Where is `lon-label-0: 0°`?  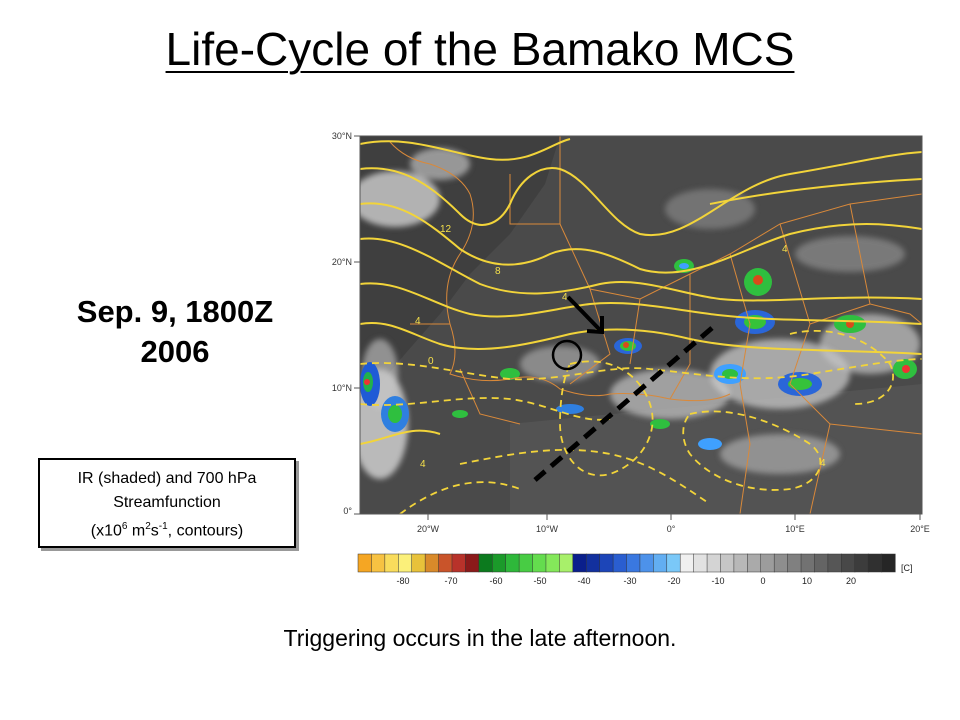 lon-label-0: 0° is located at coordinates (671, 529).